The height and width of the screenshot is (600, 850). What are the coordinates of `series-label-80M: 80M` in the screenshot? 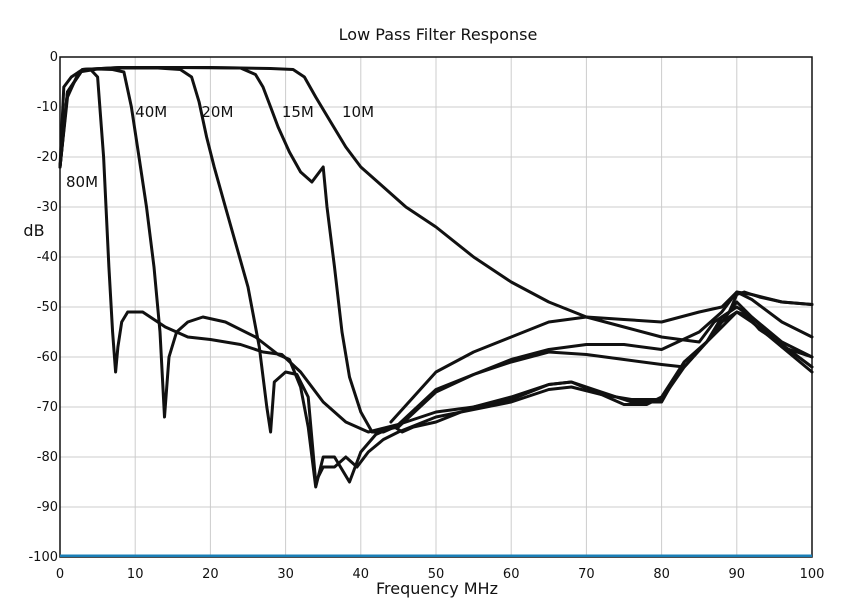 It's located at (82, 182).